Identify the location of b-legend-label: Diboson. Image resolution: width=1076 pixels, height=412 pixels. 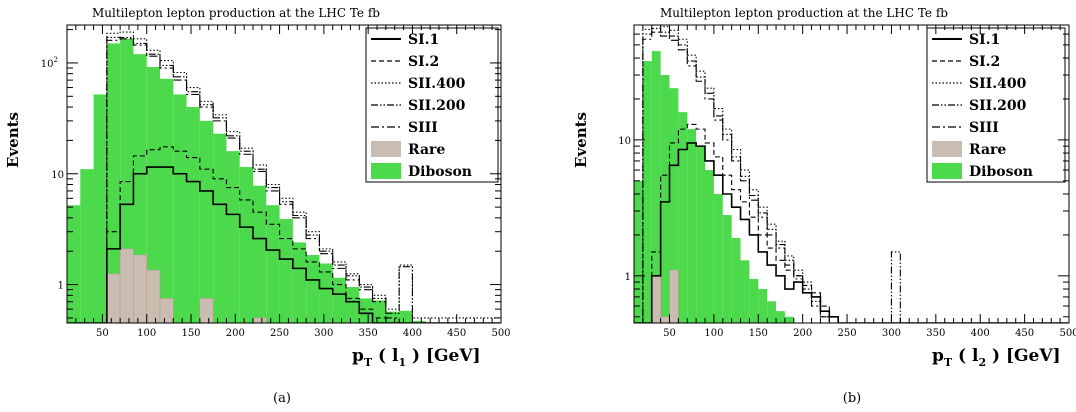
(1001, 172).